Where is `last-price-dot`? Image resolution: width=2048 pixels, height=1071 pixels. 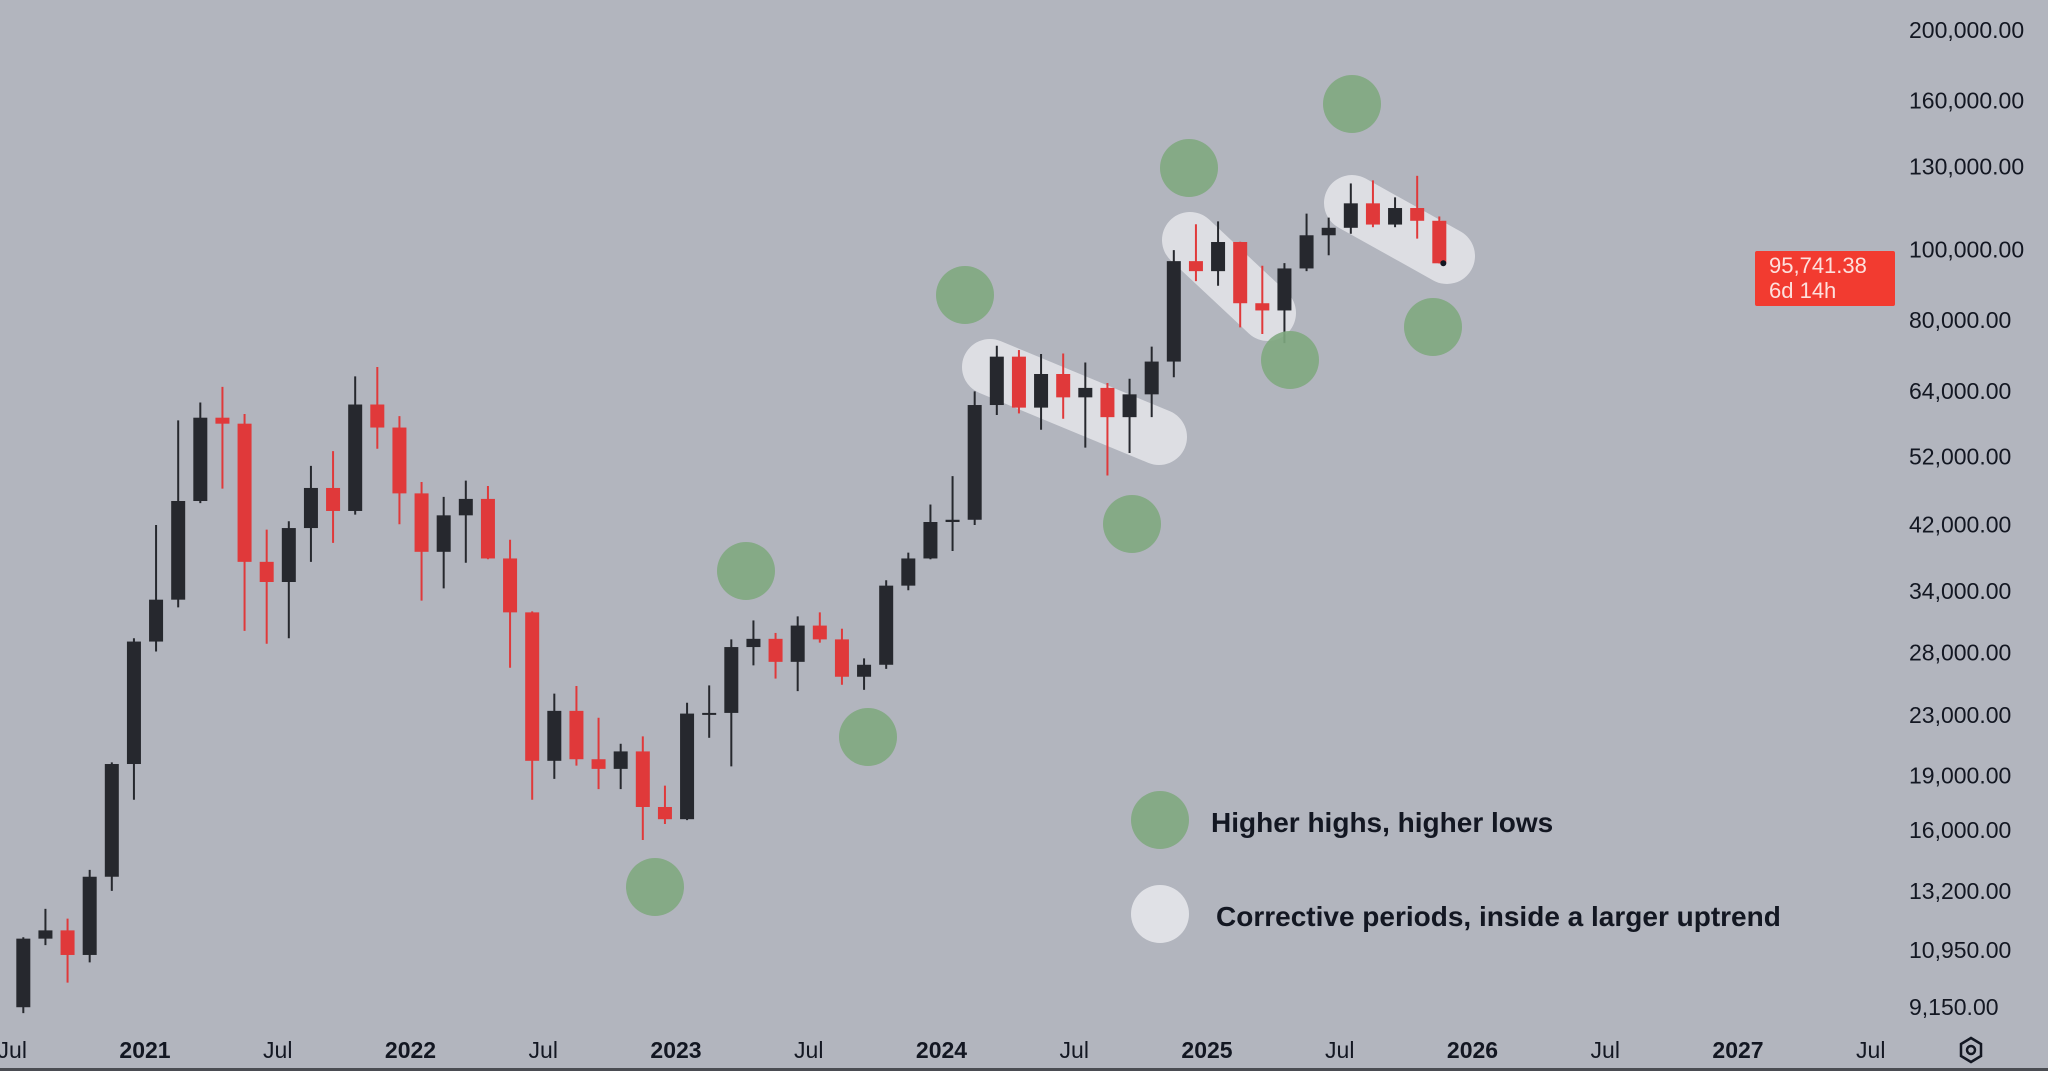 last-price-dot is located at coordinates (1443, 263).